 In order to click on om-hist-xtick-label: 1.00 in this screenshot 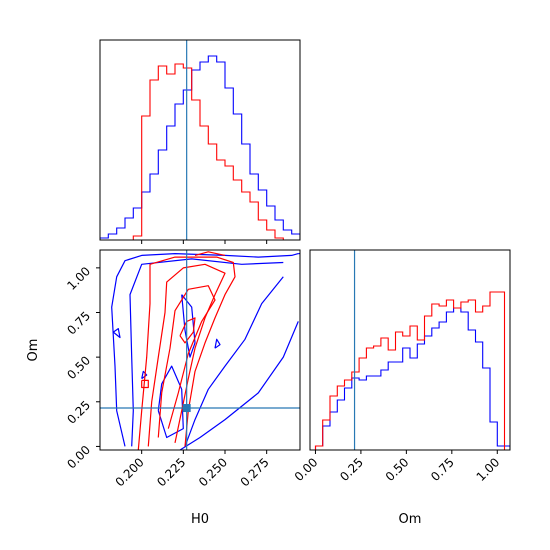, I will do `click(488, 469)`.